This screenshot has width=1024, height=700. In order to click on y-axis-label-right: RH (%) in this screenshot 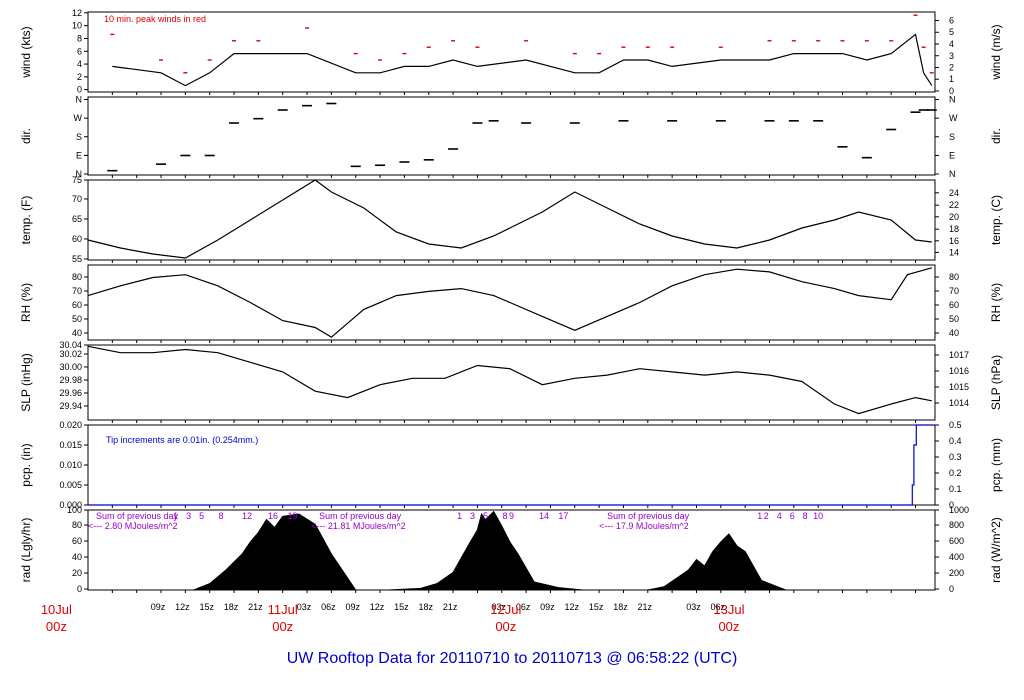, I will do `click(996, 302)`.